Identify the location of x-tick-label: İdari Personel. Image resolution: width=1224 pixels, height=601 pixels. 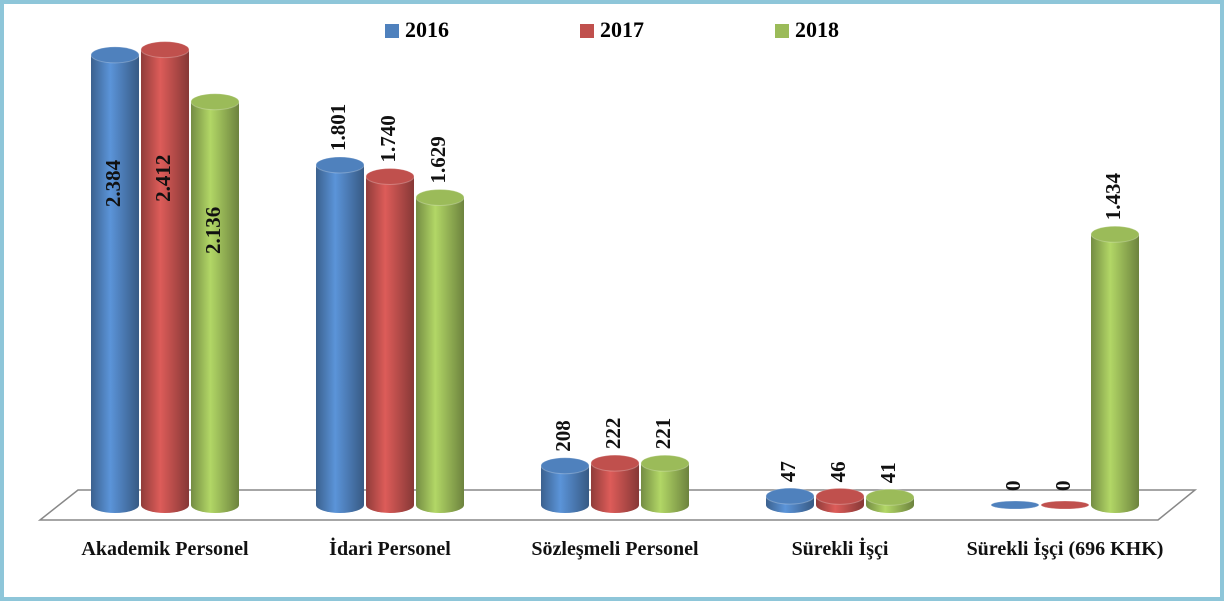
(390, 549).